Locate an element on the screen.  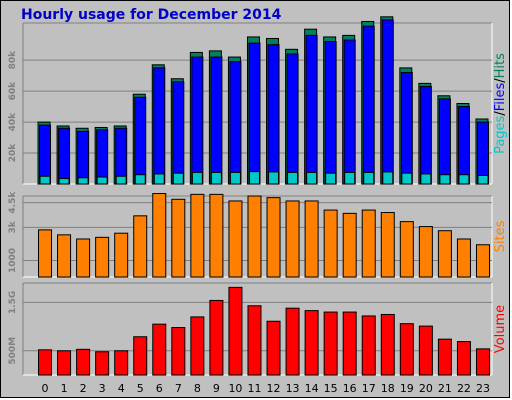
ylabel-part: Files is located at coordinates (500, 97).